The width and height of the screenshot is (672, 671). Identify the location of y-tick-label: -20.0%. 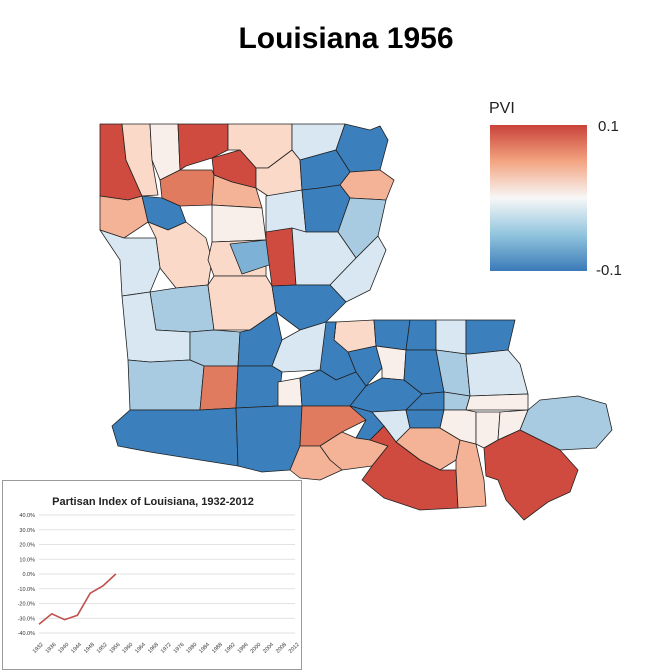
(27, 605).